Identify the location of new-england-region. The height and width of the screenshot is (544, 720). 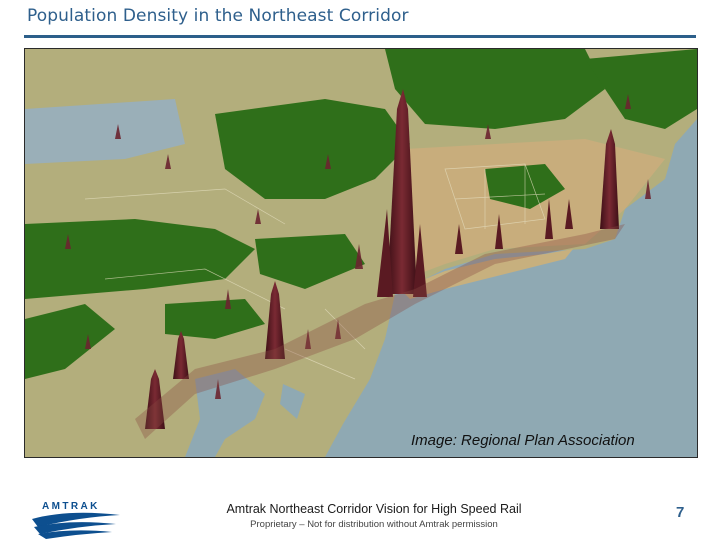
(535, 209).